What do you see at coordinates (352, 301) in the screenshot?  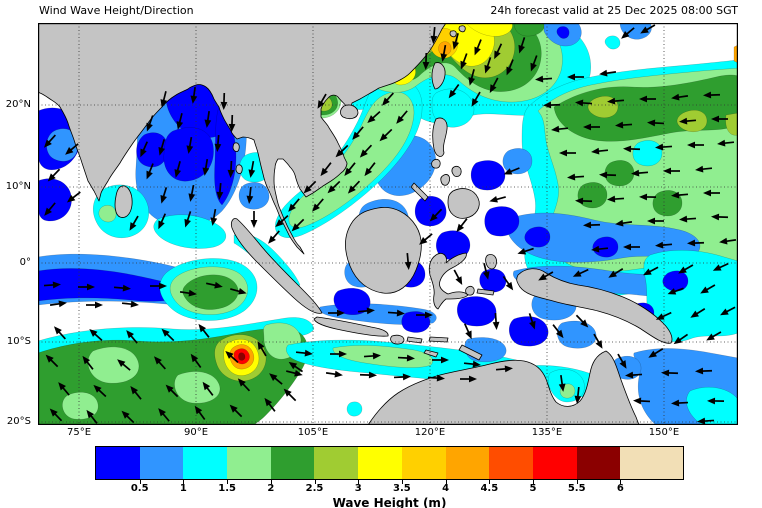 I see `wave-area-java-sea-deep` at bounding box center [352, 301].